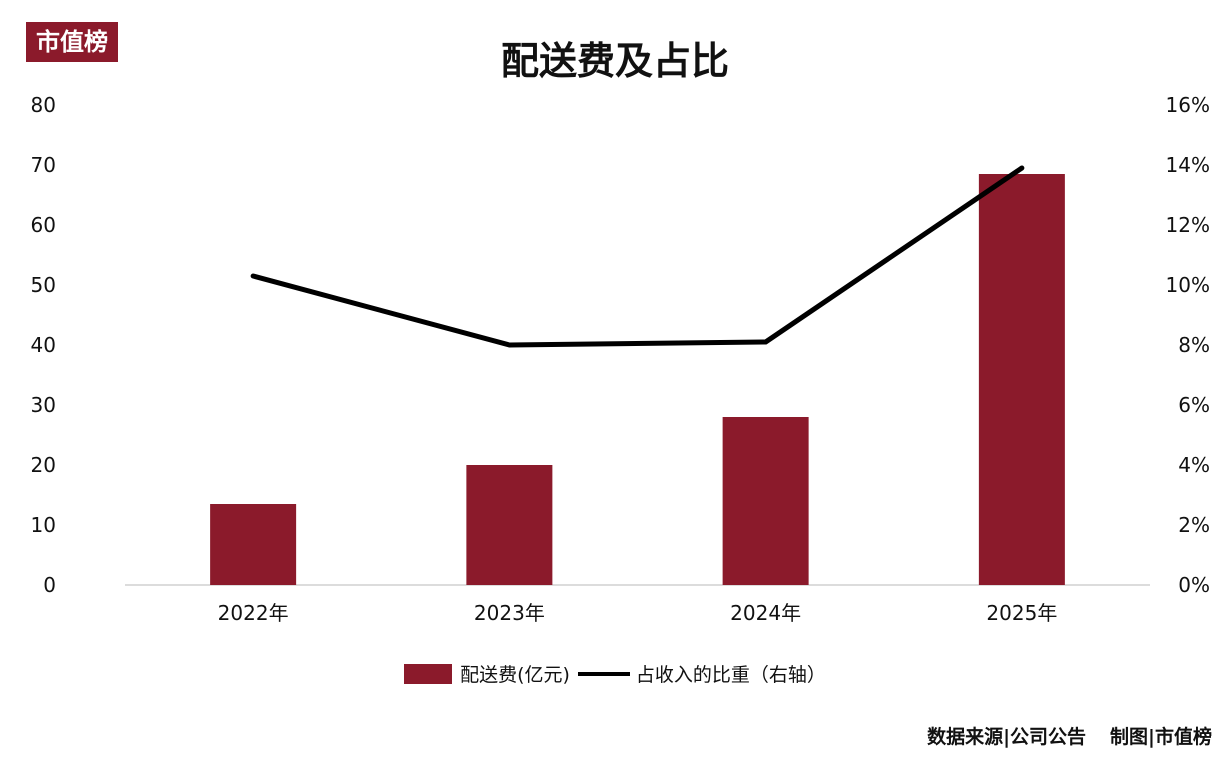  What do you see at coordinates (1194, 585) in the screenshot?
I see `right-tick-label: 0%` at bounding box center [1194, 585].